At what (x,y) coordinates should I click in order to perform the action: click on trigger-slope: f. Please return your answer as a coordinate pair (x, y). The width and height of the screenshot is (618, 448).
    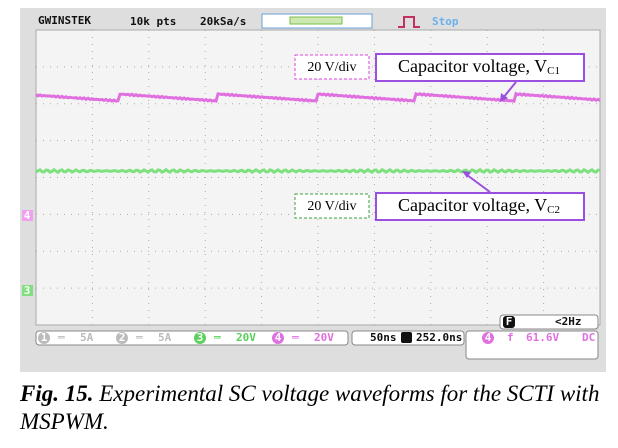
    Looking at the image, I should click on (510, 337).